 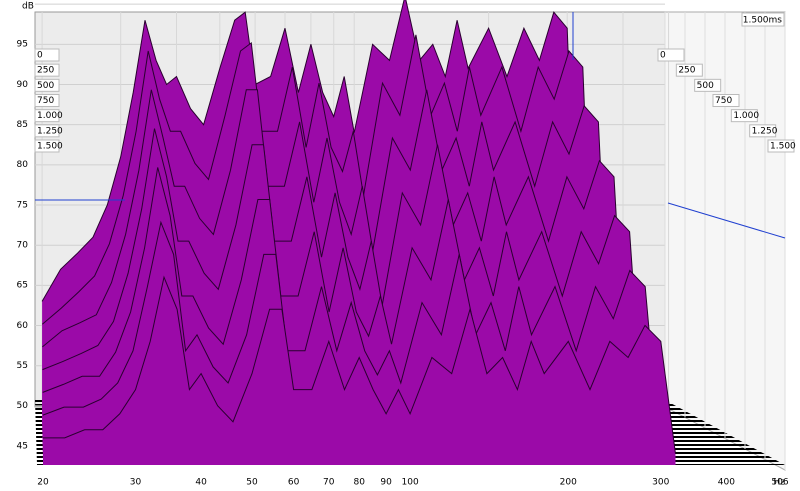 What do you see at coordinates (23, 246) in the screenshot?
I see `y-tick-label: 70` at bounding box center [23, 246].